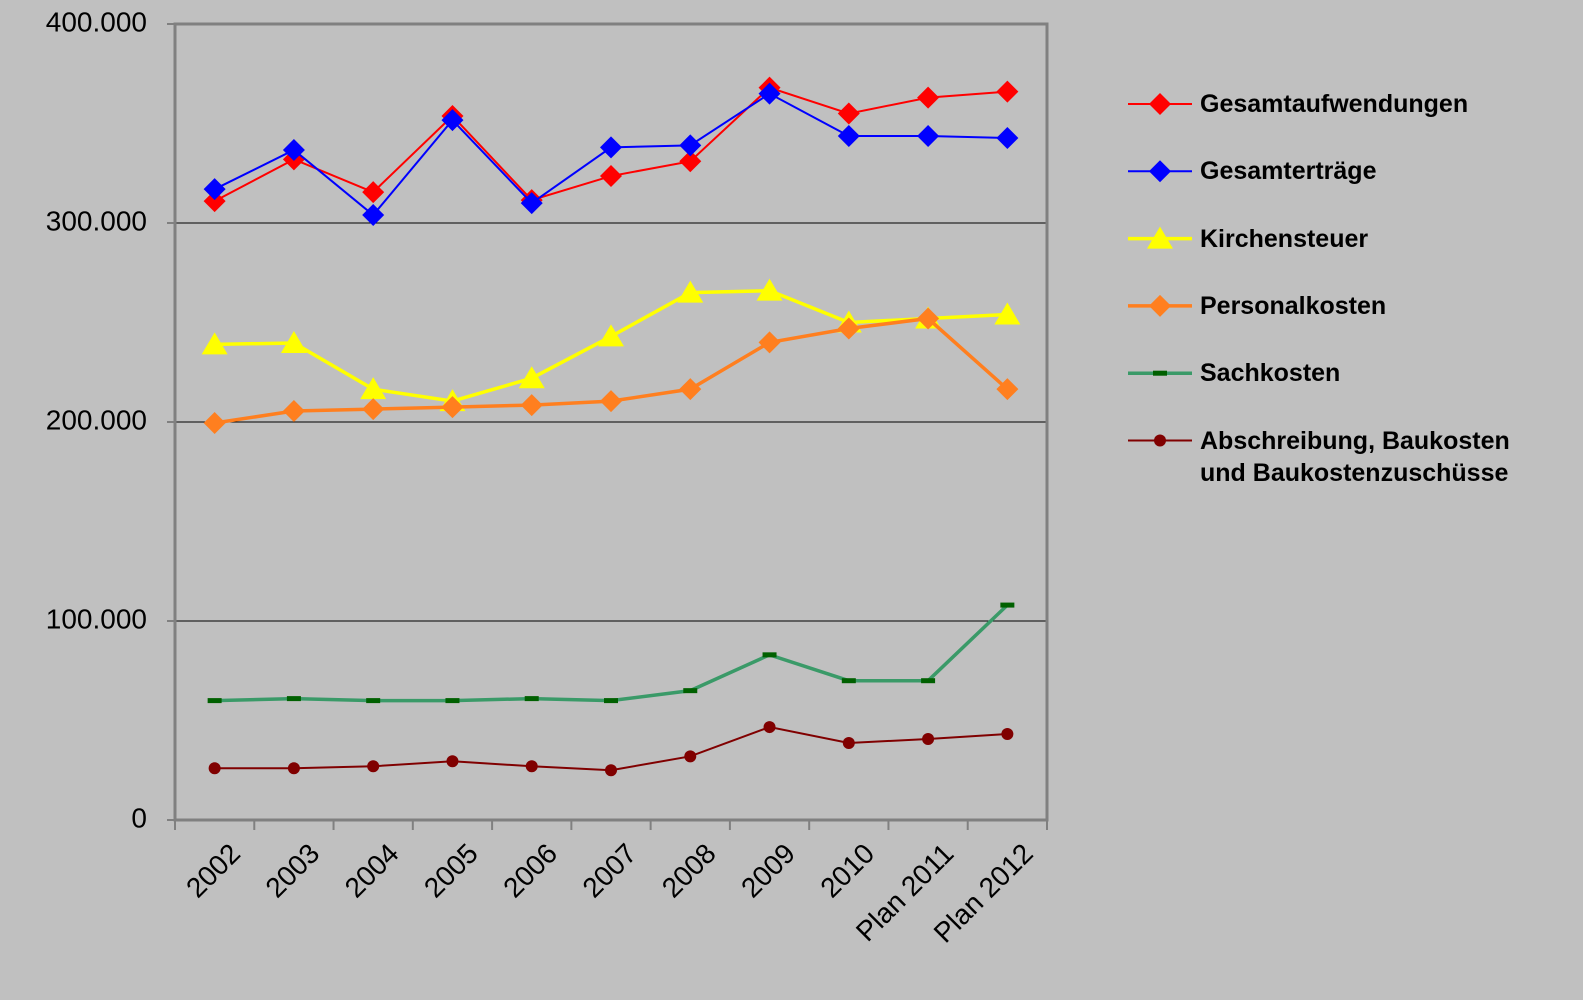 The width and height of the screenshot is (1583, 1000). I want to click on y-tick-label: 200.000, so click(96, 419).